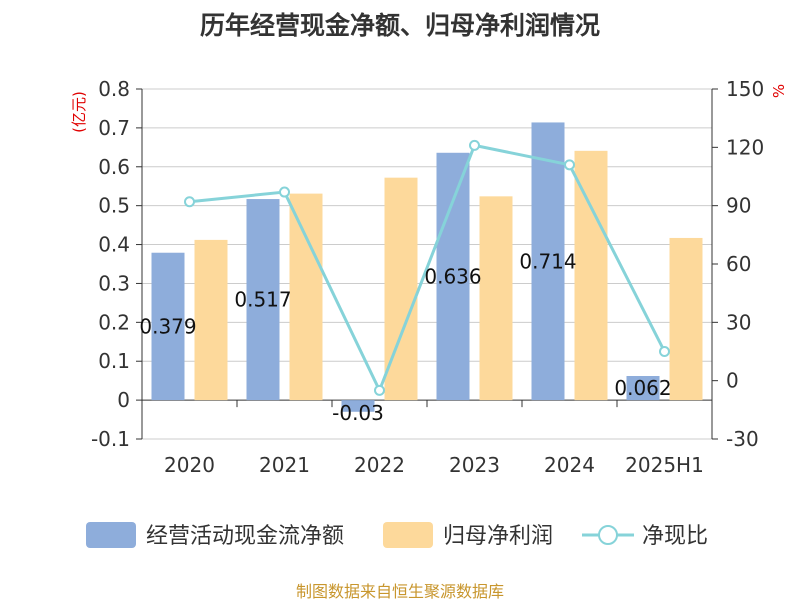 The width and height of the screenshot is (800, 602). I want to click on category-label: 2021, so click(284, 465).